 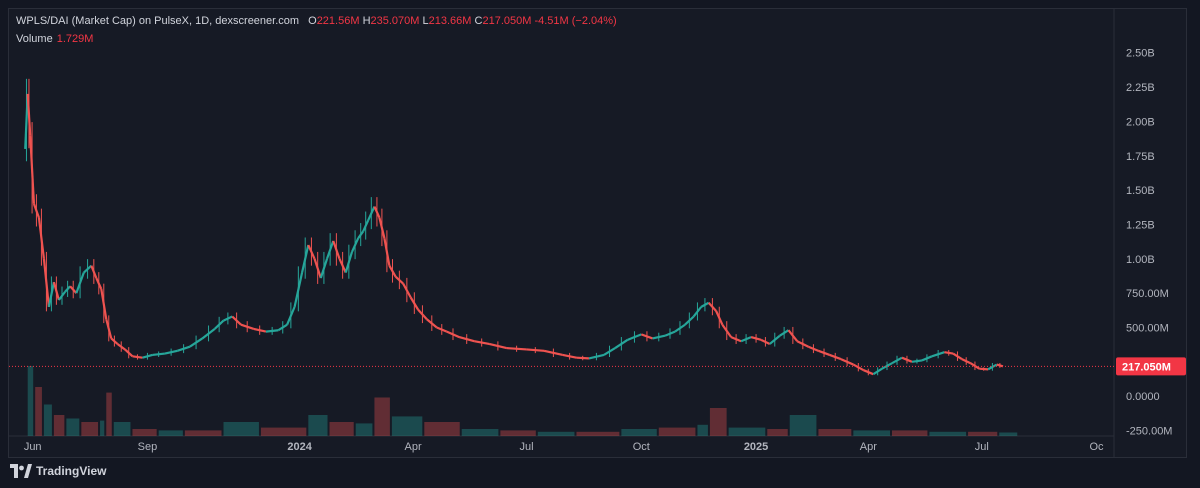 What do you see at coordinates (338, 21) in the screenshot?
I see `open-value: 221.56M` at bounding box center [338, 21].